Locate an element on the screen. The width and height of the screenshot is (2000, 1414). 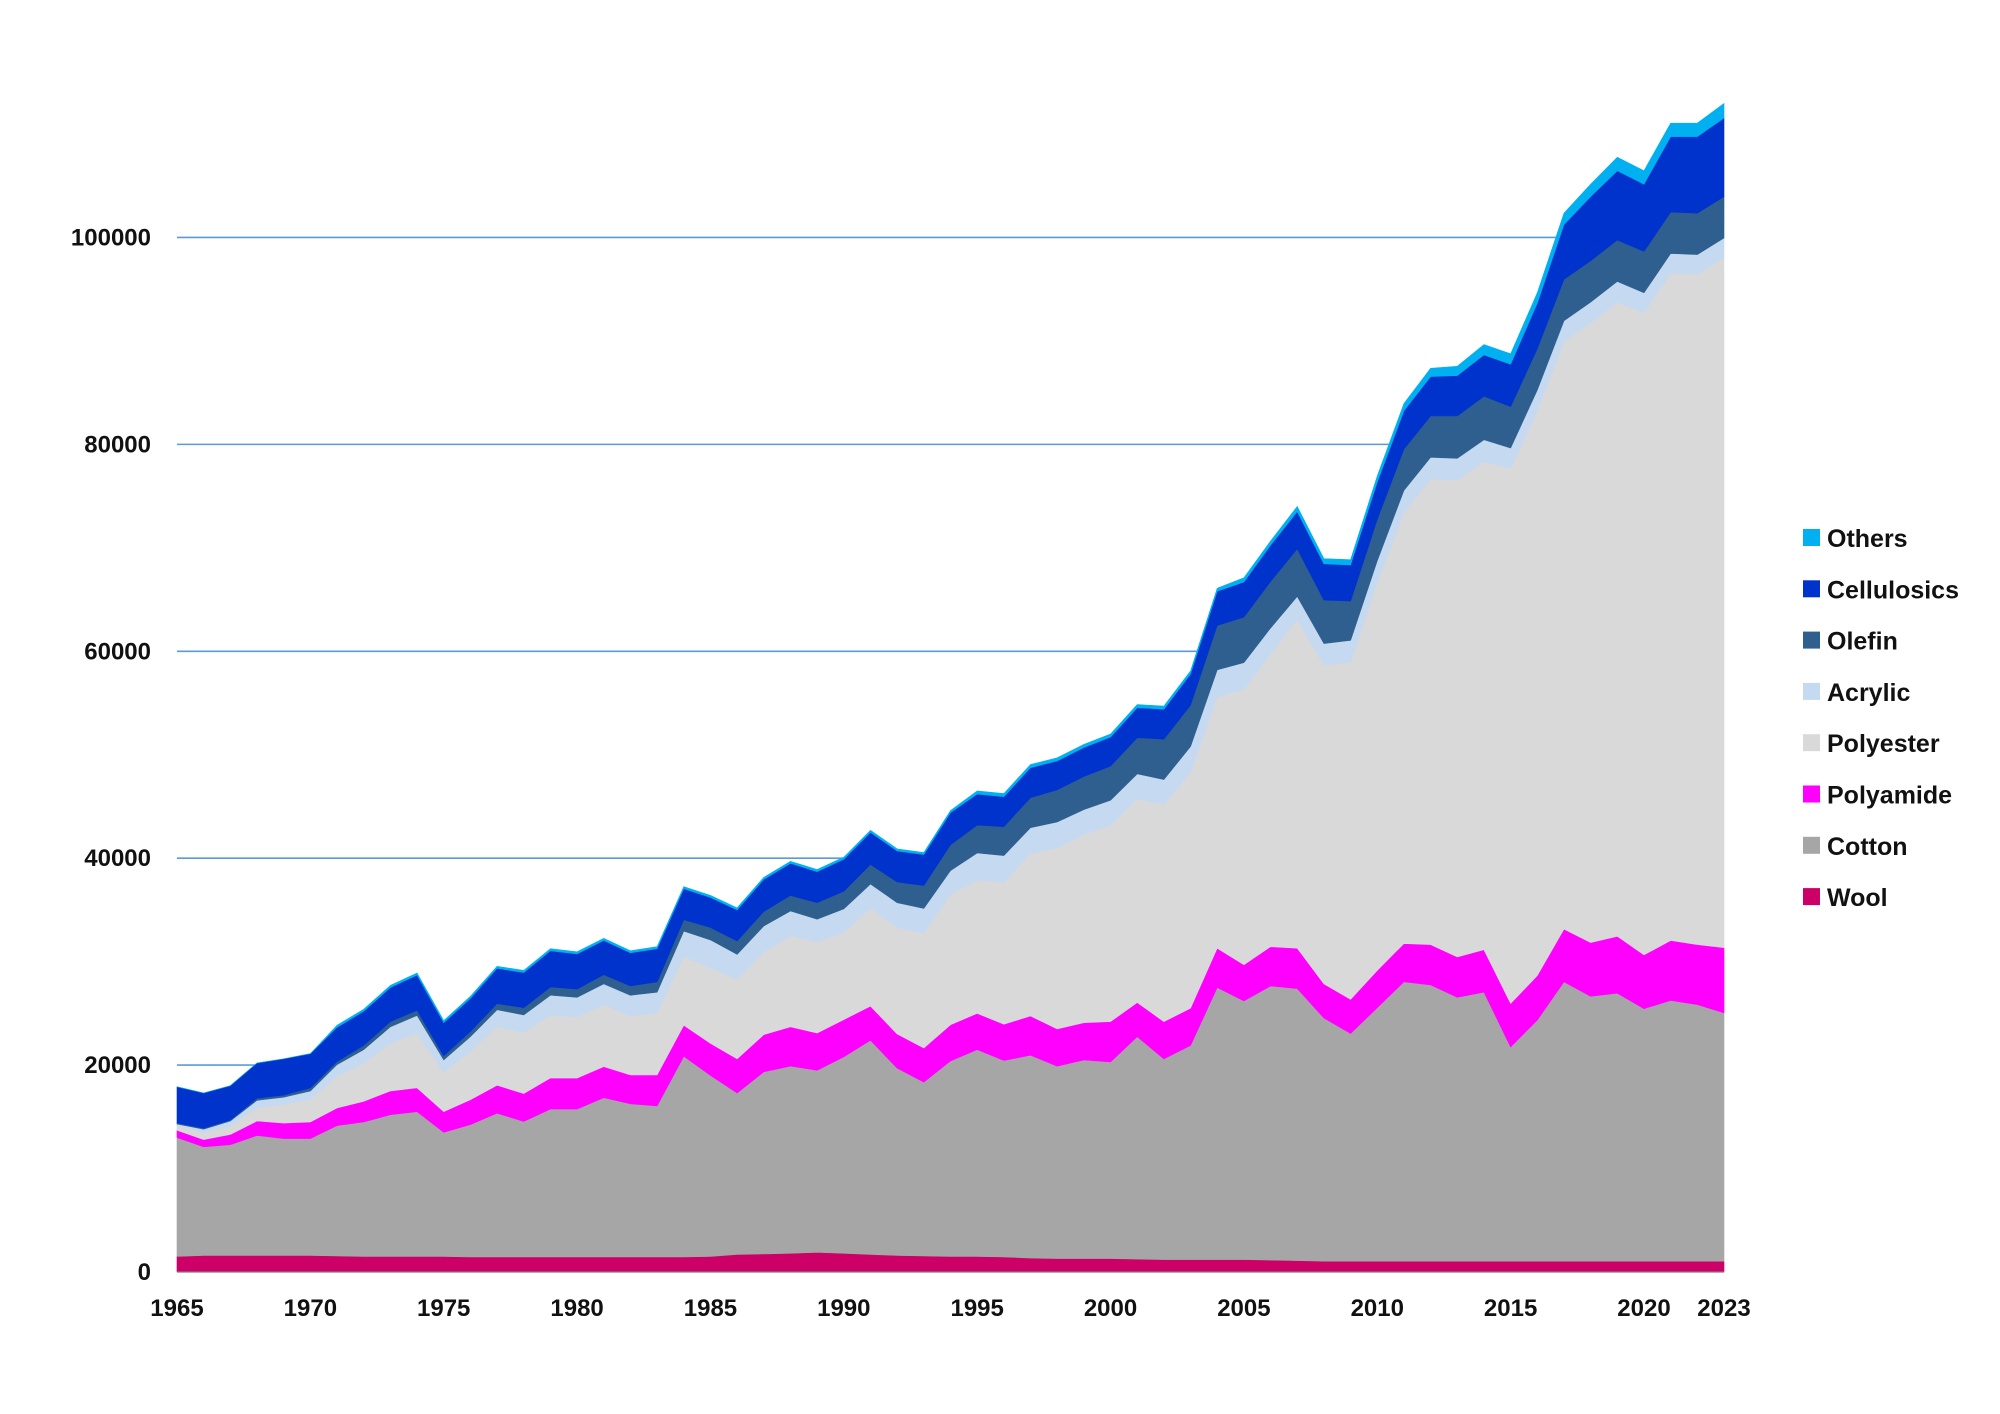
x-tick-label: 1990 is located at coordinates (843, 1308).